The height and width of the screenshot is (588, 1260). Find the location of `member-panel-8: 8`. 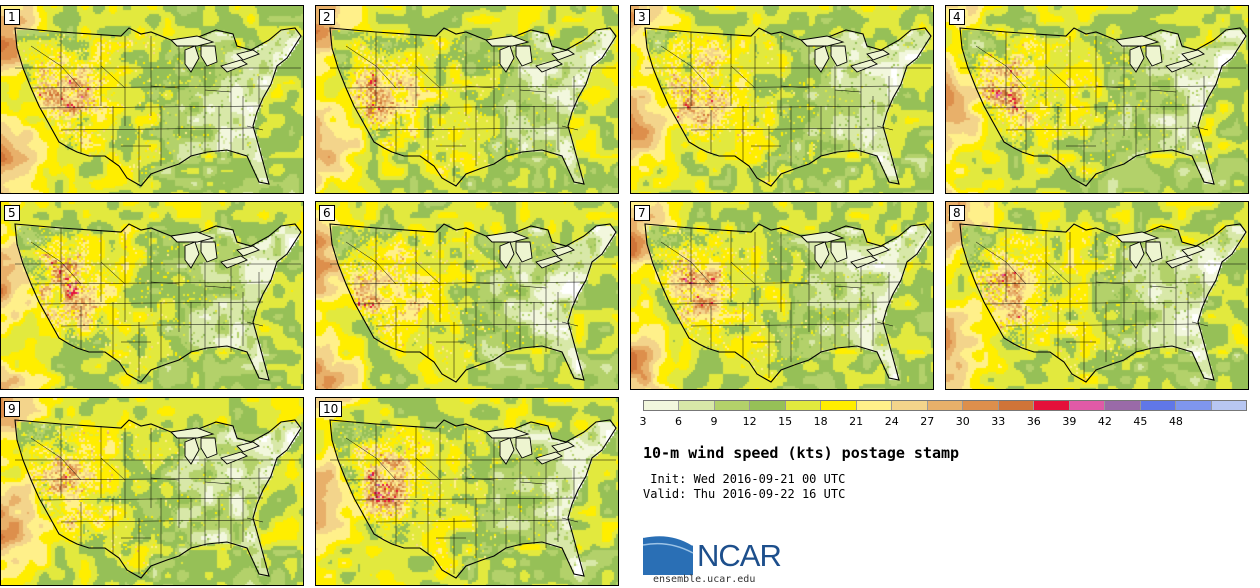

member-panel-8: 8 is located at coordinates (1097, 295).